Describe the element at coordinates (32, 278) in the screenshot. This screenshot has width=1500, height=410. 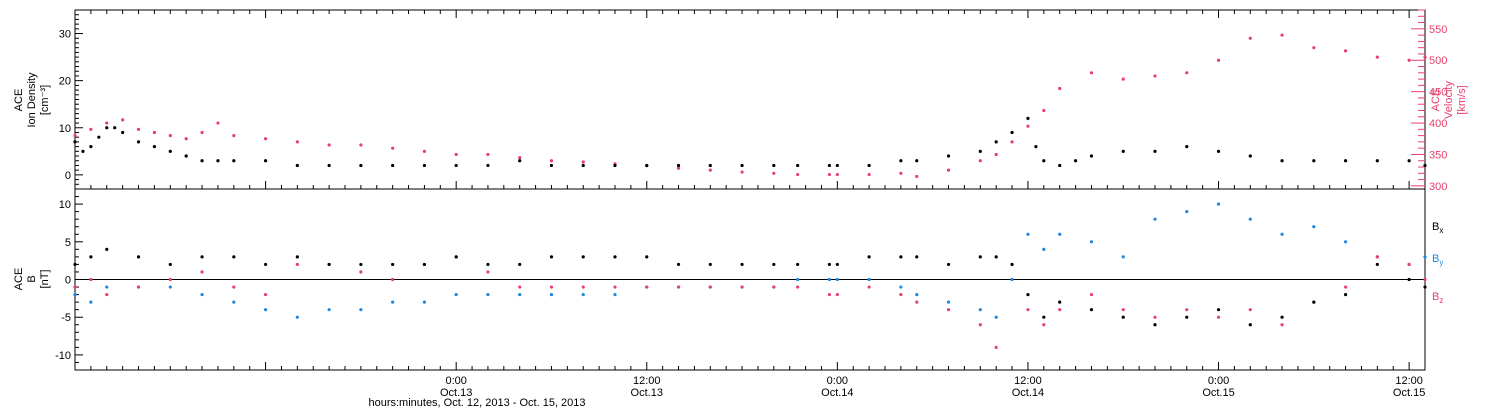
I see `field-ylabel-line2: B` at that location.